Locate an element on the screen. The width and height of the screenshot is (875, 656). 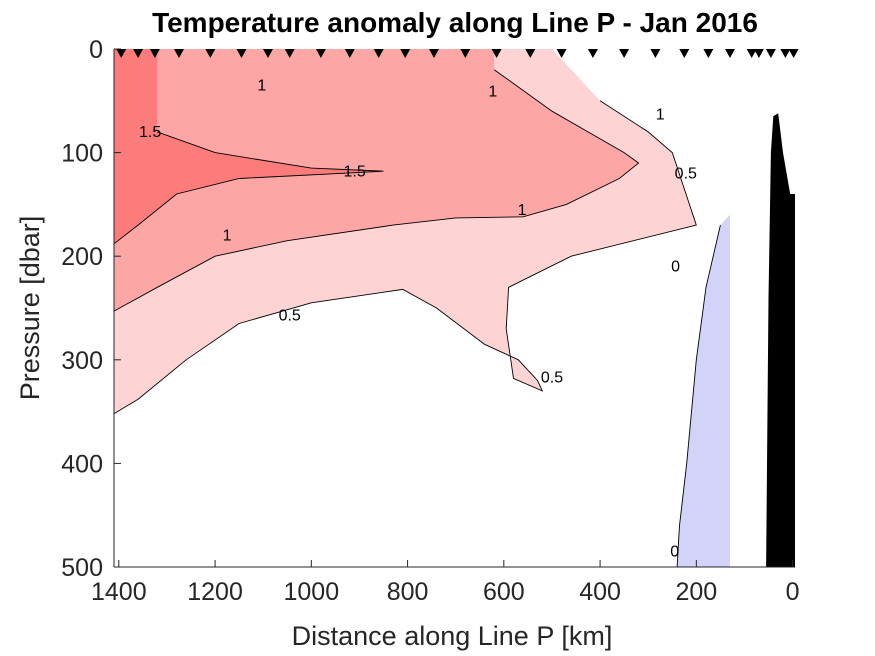
contour-line-gt-1.5 is located at coordinates (248, 188).